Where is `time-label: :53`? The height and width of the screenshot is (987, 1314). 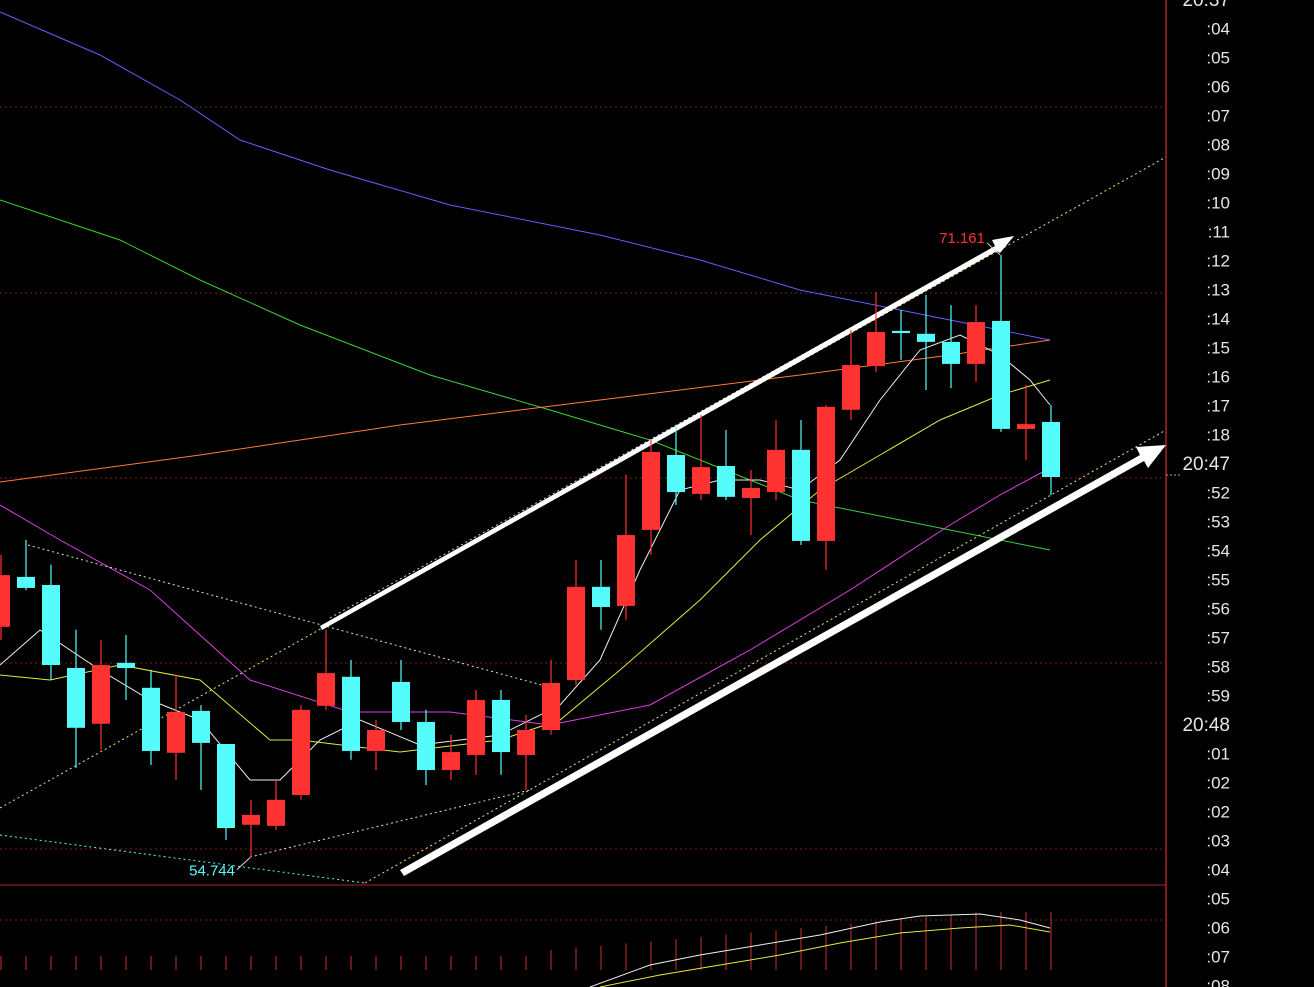
time-label: :53 is located at coordinates (1218, 521).